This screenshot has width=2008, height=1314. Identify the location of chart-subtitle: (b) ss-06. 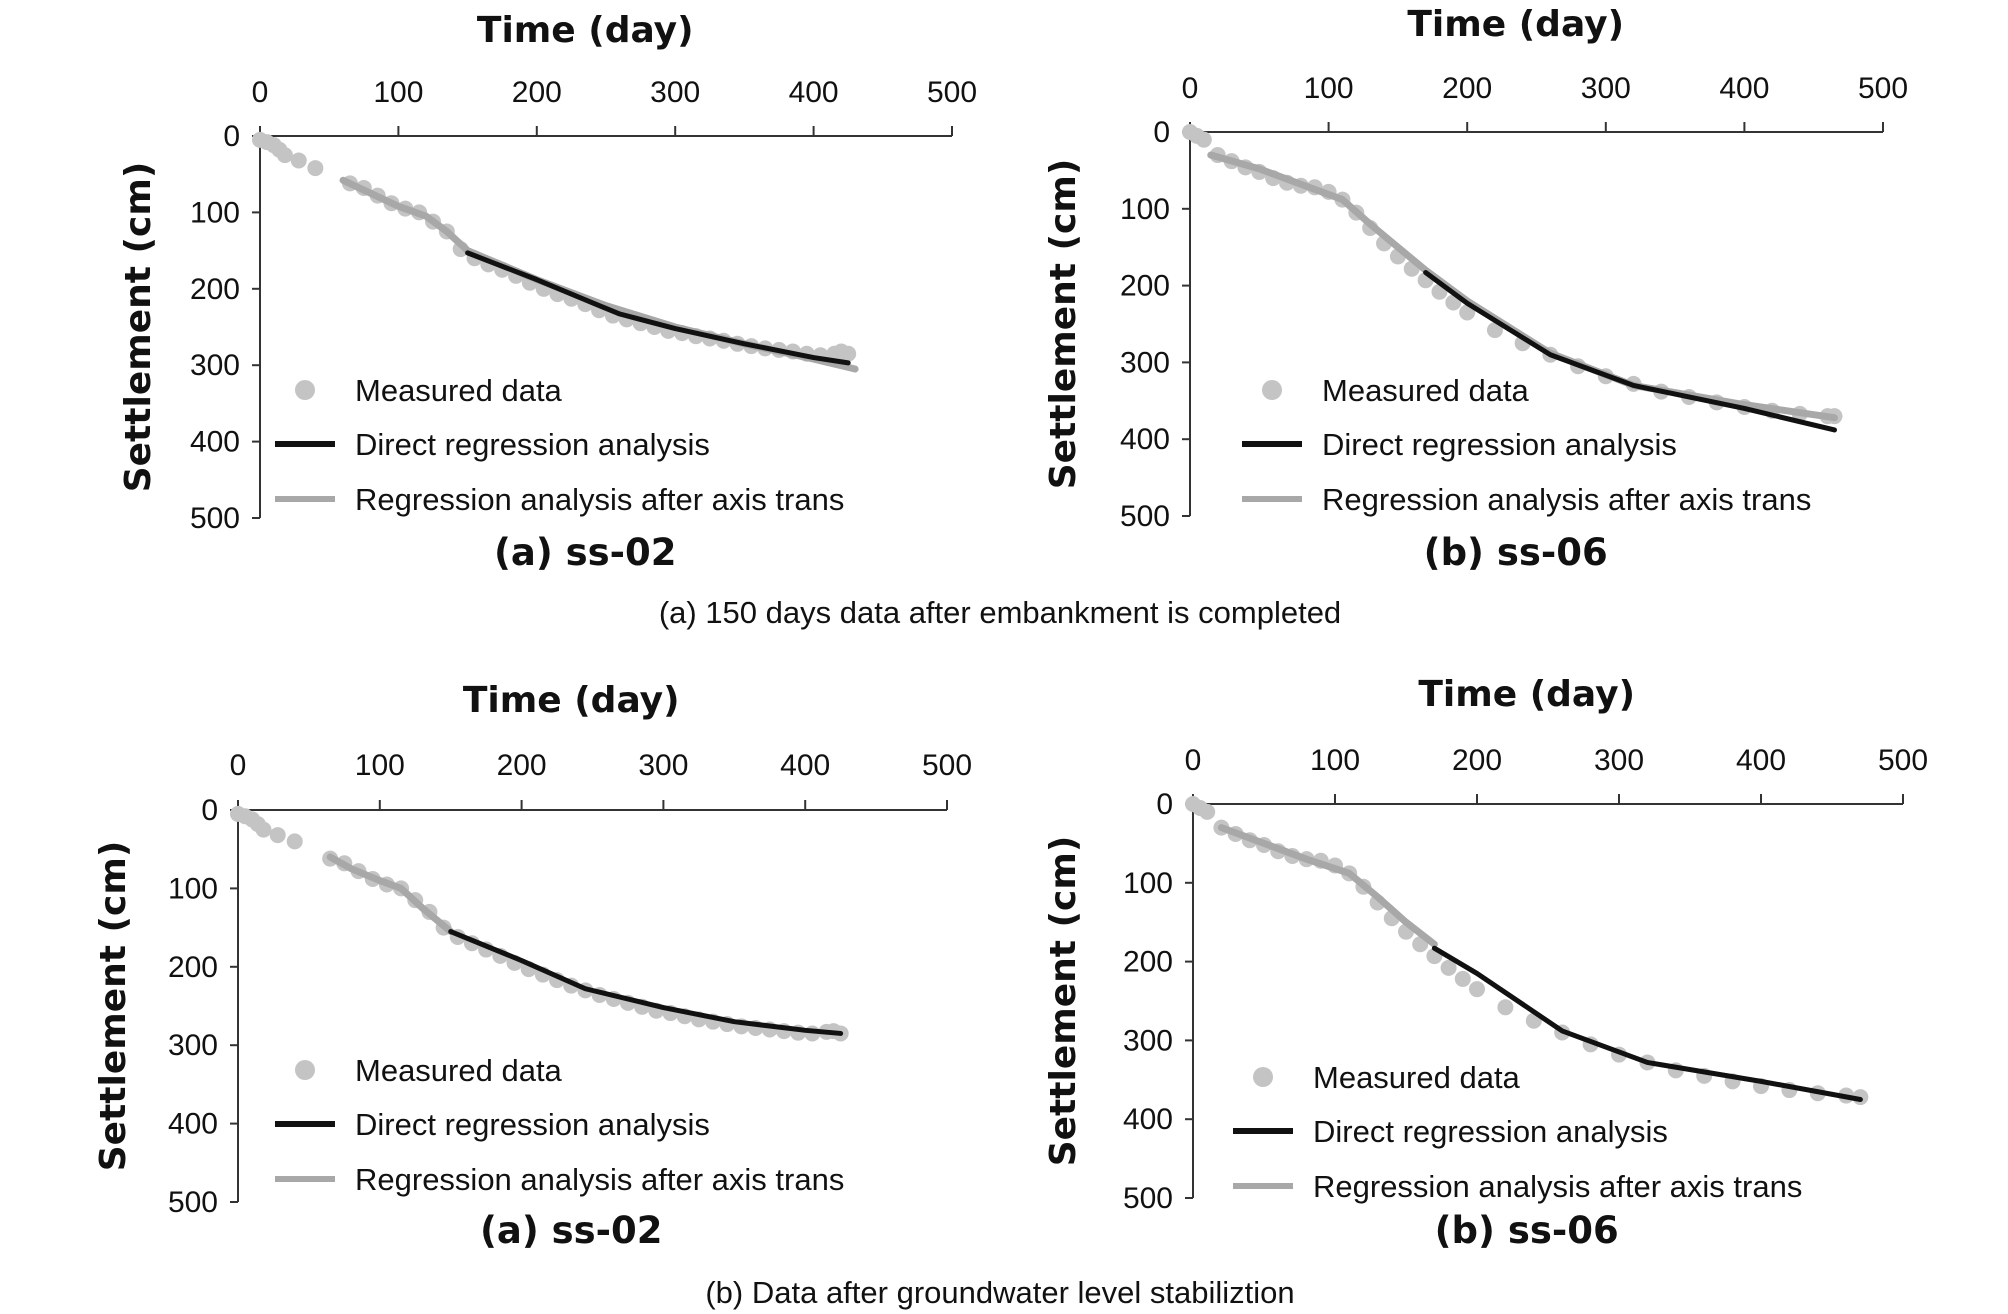
(1516, 552).